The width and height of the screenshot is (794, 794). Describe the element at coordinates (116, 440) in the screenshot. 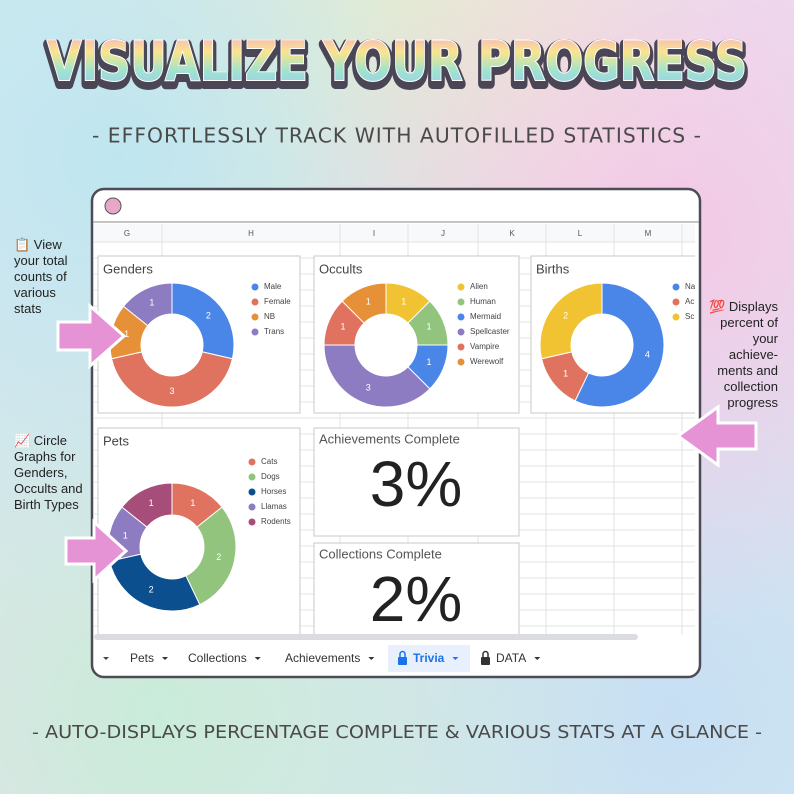

I see `chart-title: Pets` at that location.